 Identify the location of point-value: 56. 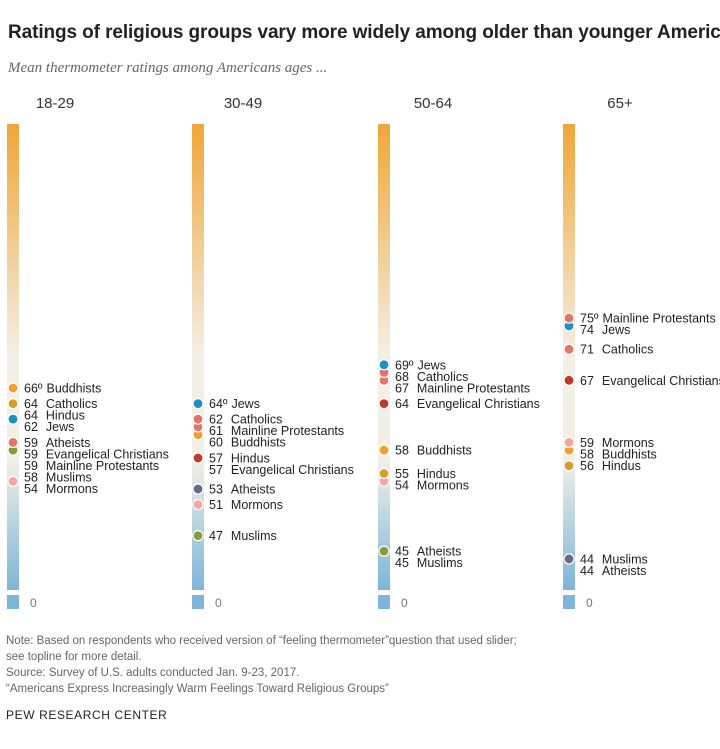
(587, 466).